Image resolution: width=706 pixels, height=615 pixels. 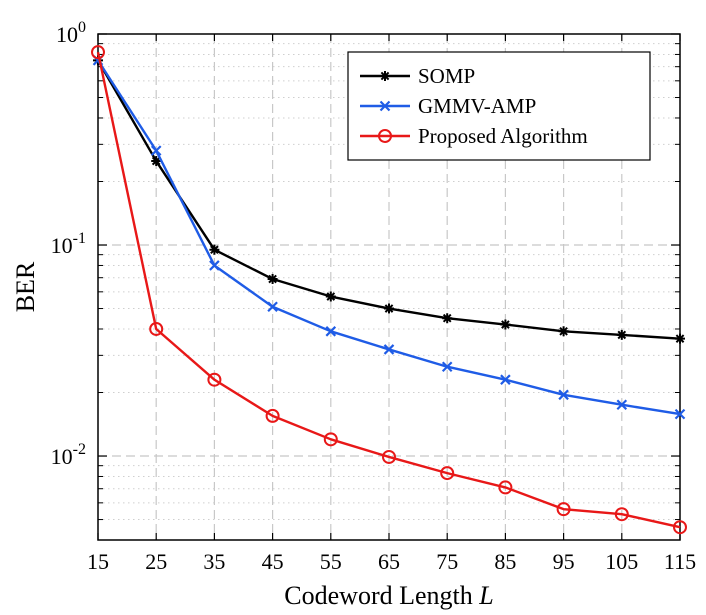 I want to click on y-tick-label: 10⁻¹, so click(x=68, y=244).